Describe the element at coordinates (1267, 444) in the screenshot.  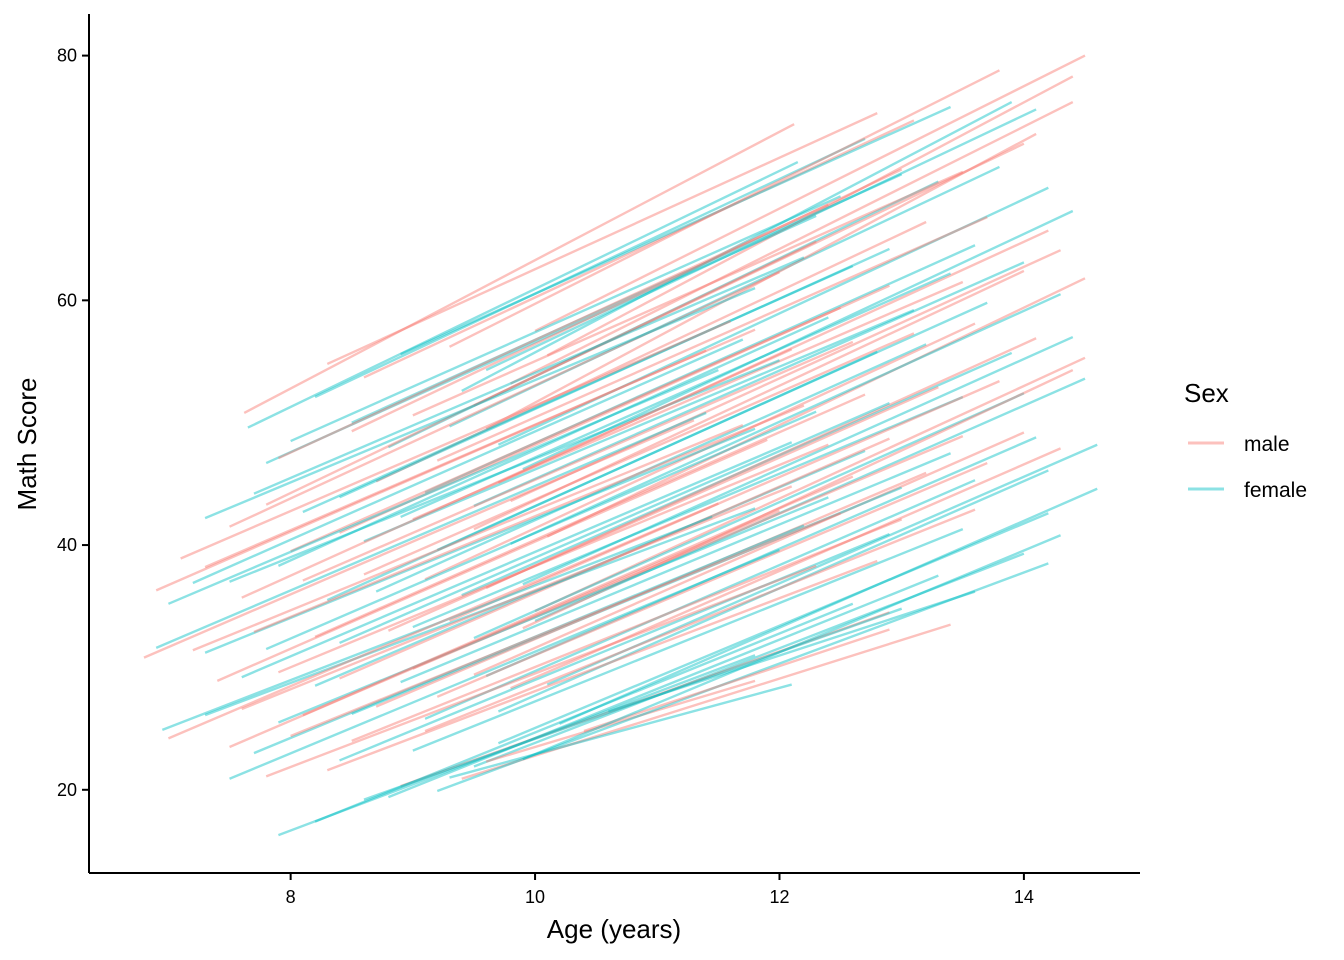
I see `legend-label-male: male` at that location.